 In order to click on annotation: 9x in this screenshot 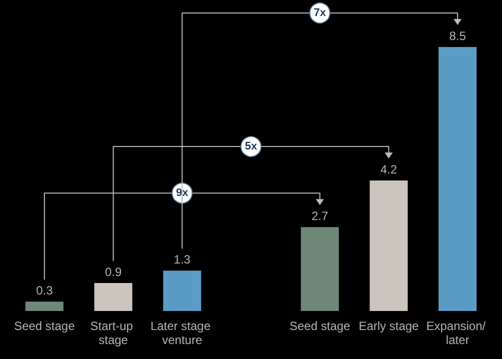, I will do `click(183, 193)`.